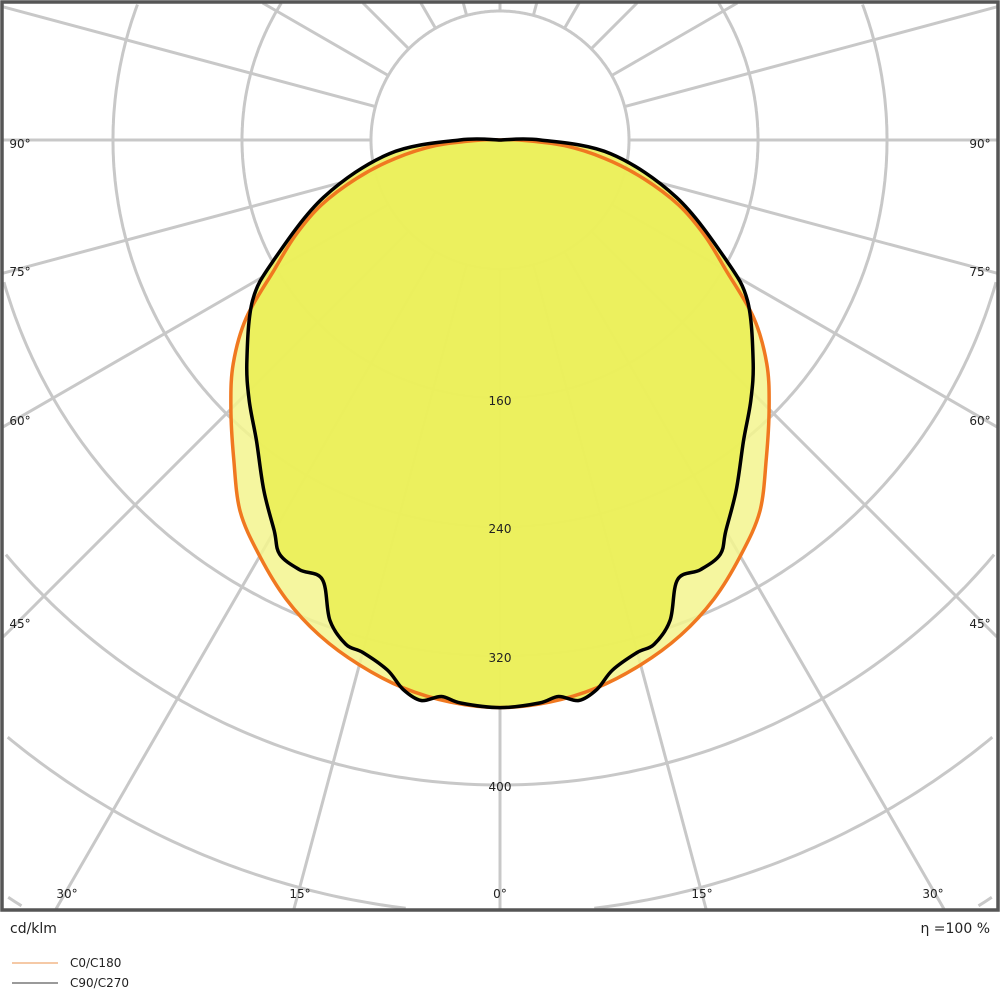  What do you see at coordinates (702, 894) in the screenshot?
I see `angle-label-bottom-15-right: 15°` at bounding box center [702, 894].